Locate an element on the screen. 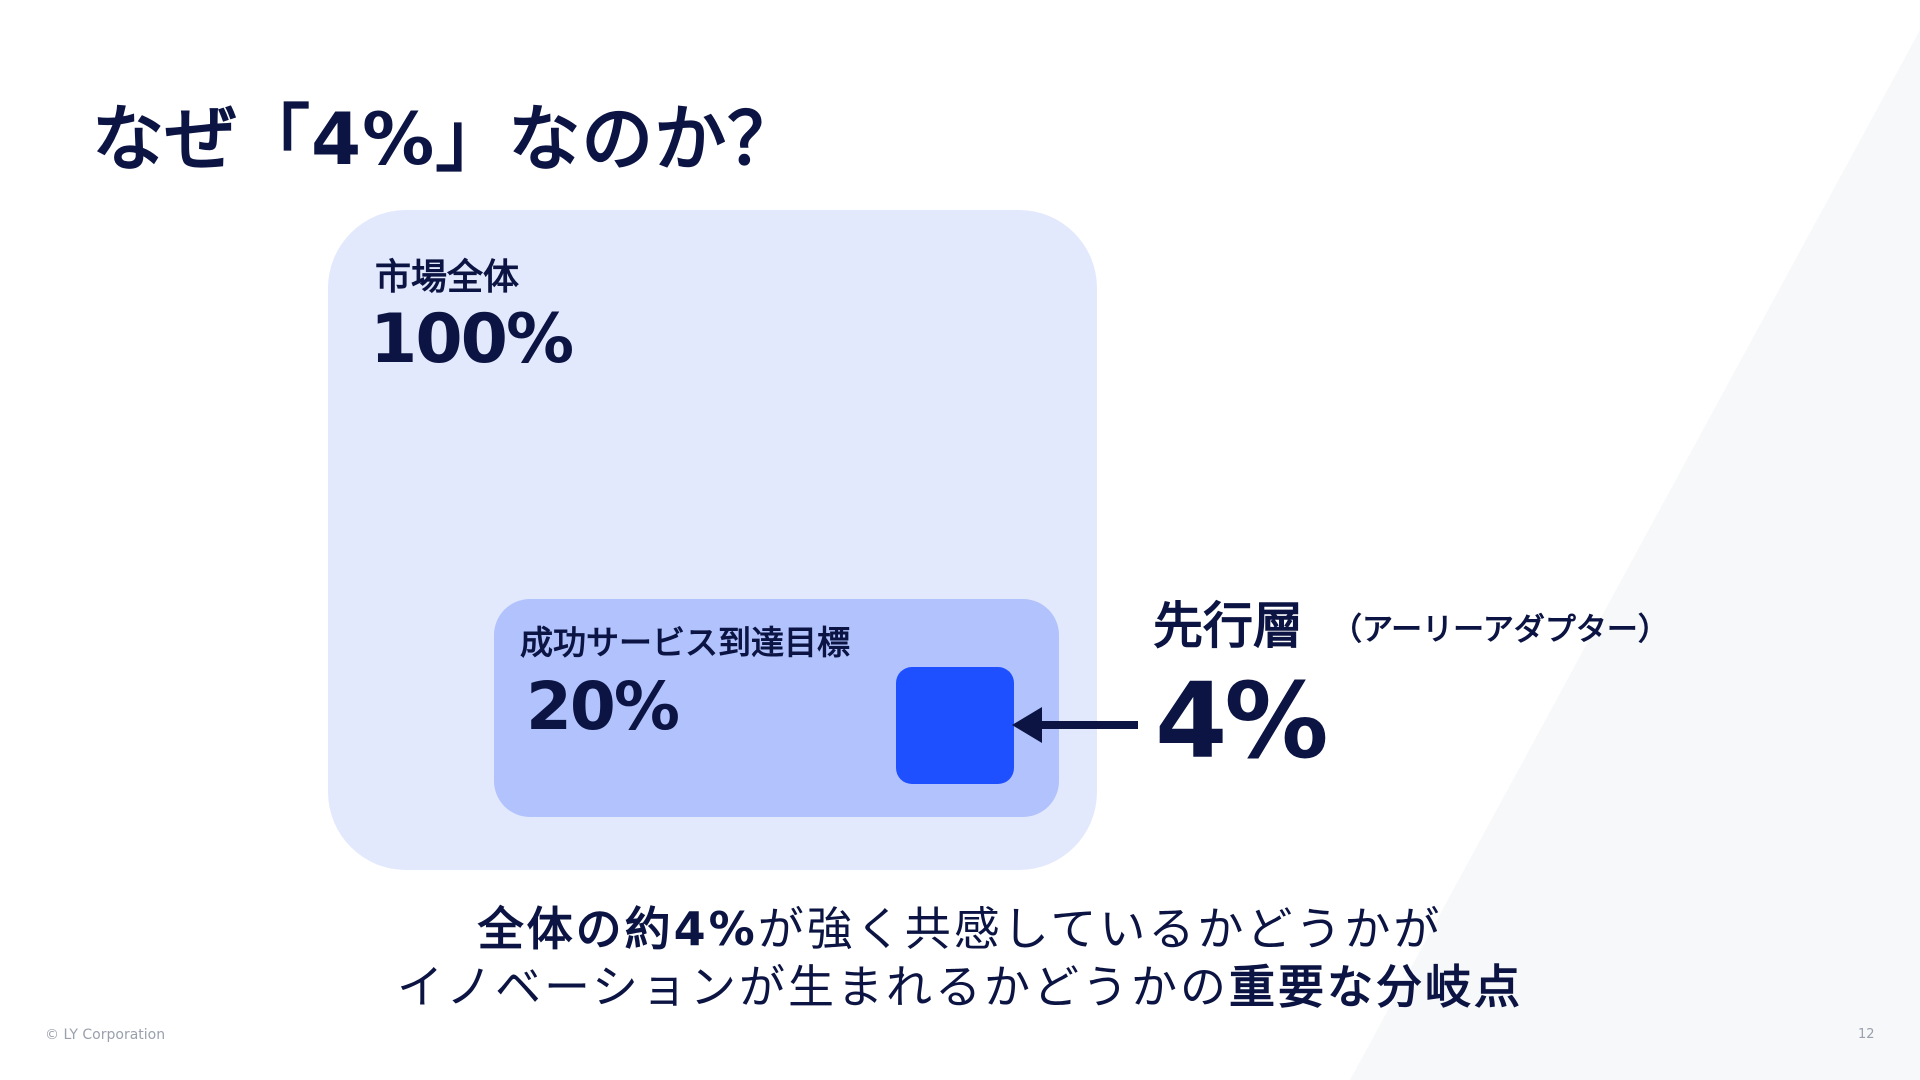  early-adopter-sublabel: （アーリーアダプター） is located at coordinates (1500, 630).